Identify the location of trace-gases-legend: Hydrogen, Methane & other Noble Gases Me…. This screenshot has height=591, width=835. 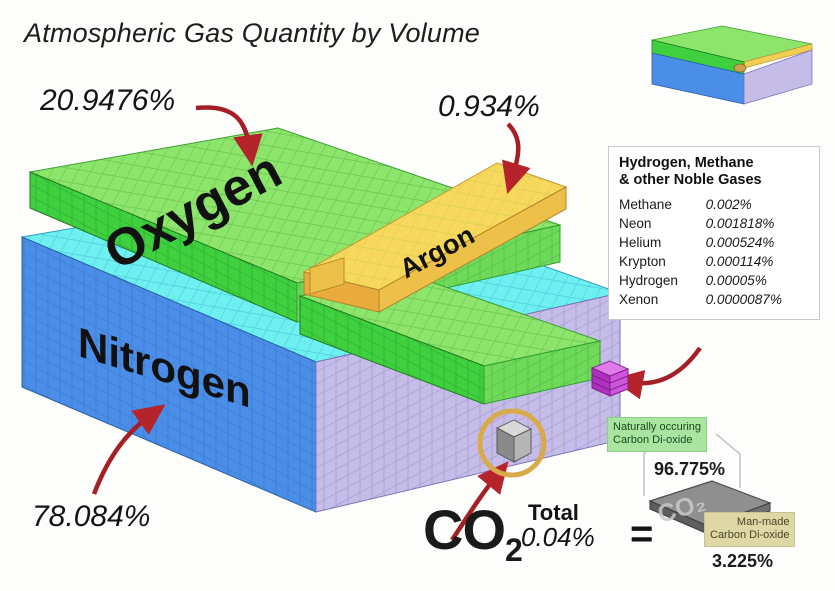
(714, 233).